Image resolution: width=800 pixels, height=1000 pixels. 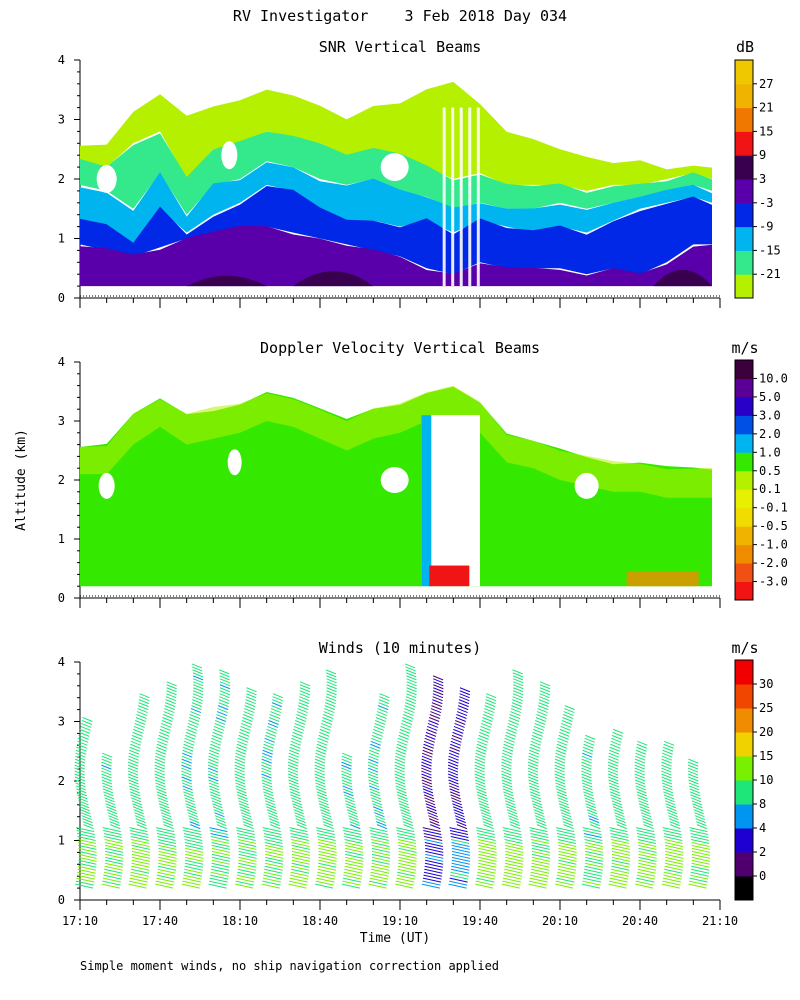 What do you see at coordinates (449, 576) in the screenshot?
I see `doppler-fall-streak` at bounding box center [449, 576].